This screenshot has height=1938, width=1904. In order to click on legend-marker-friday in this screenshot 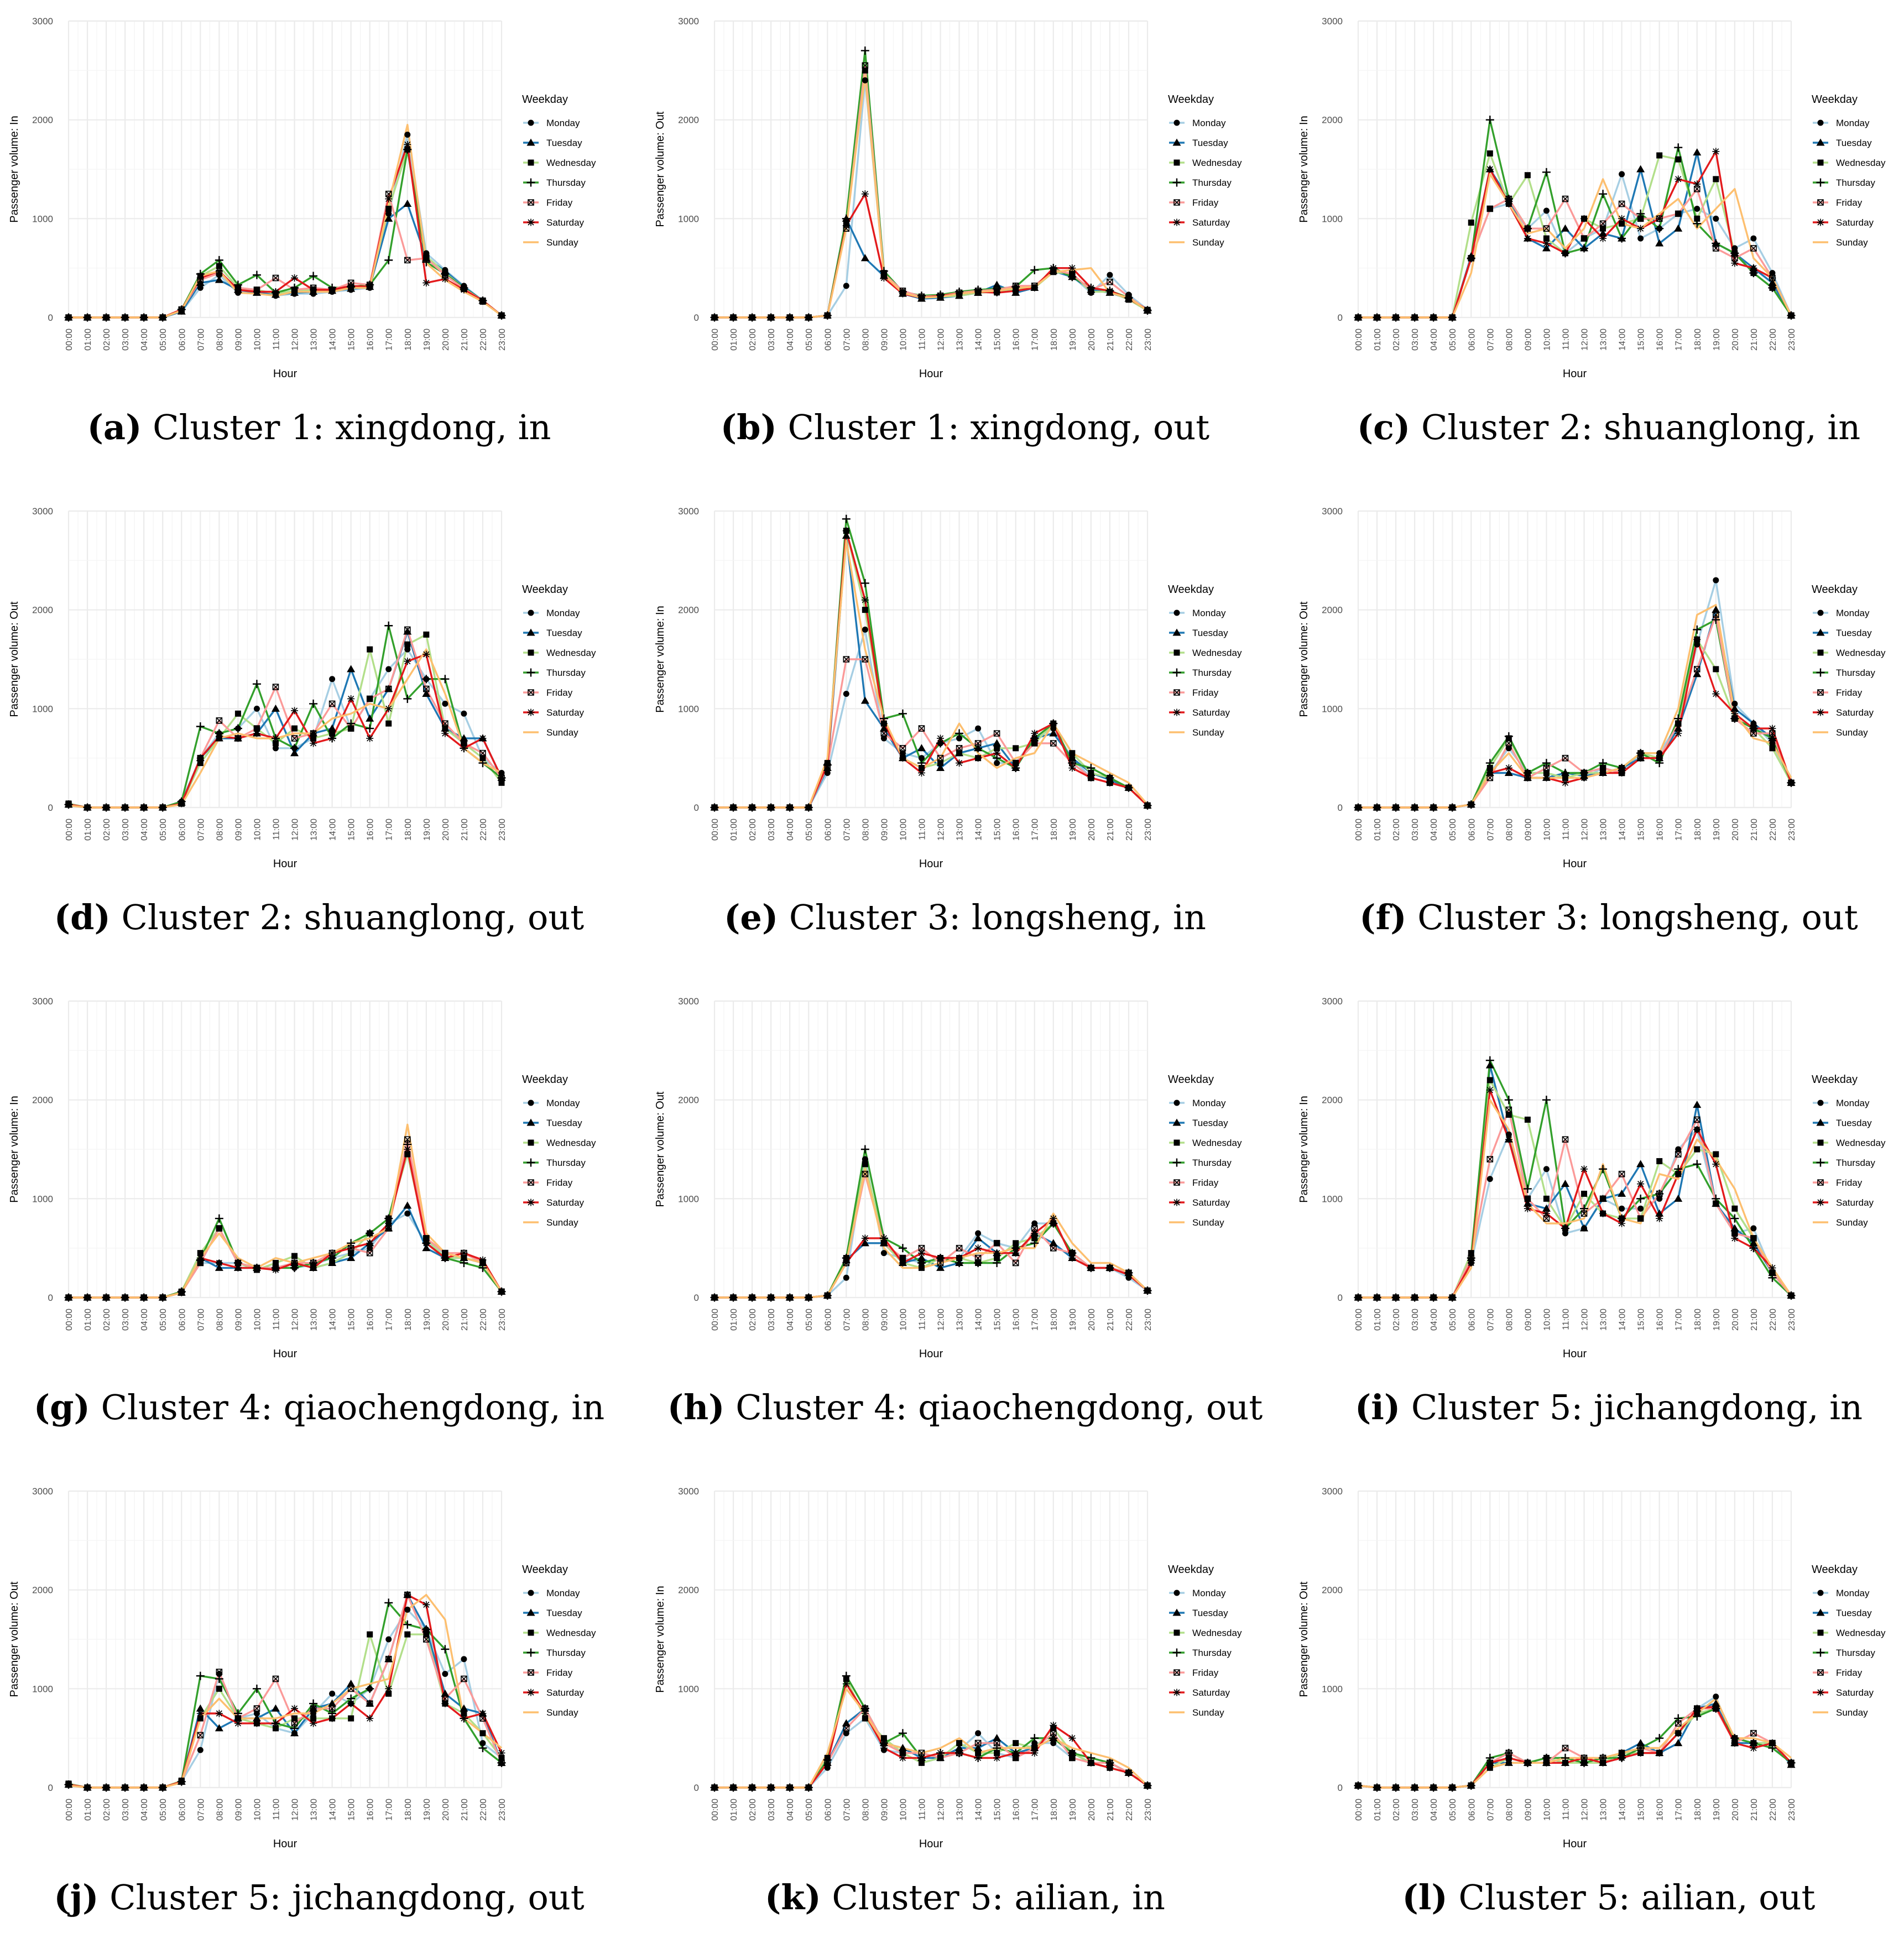, I will do `click(1820, 1182)`.